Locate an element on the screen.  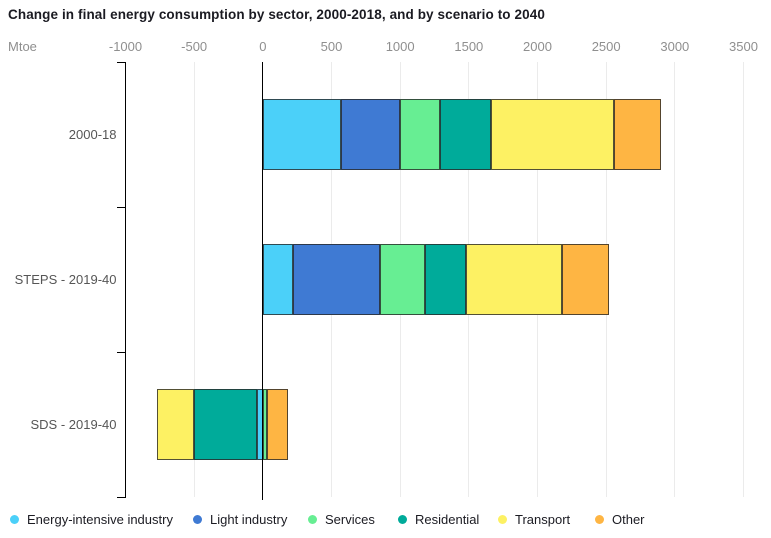
x-tick-label: 500 is located at coordinates (331, 46).